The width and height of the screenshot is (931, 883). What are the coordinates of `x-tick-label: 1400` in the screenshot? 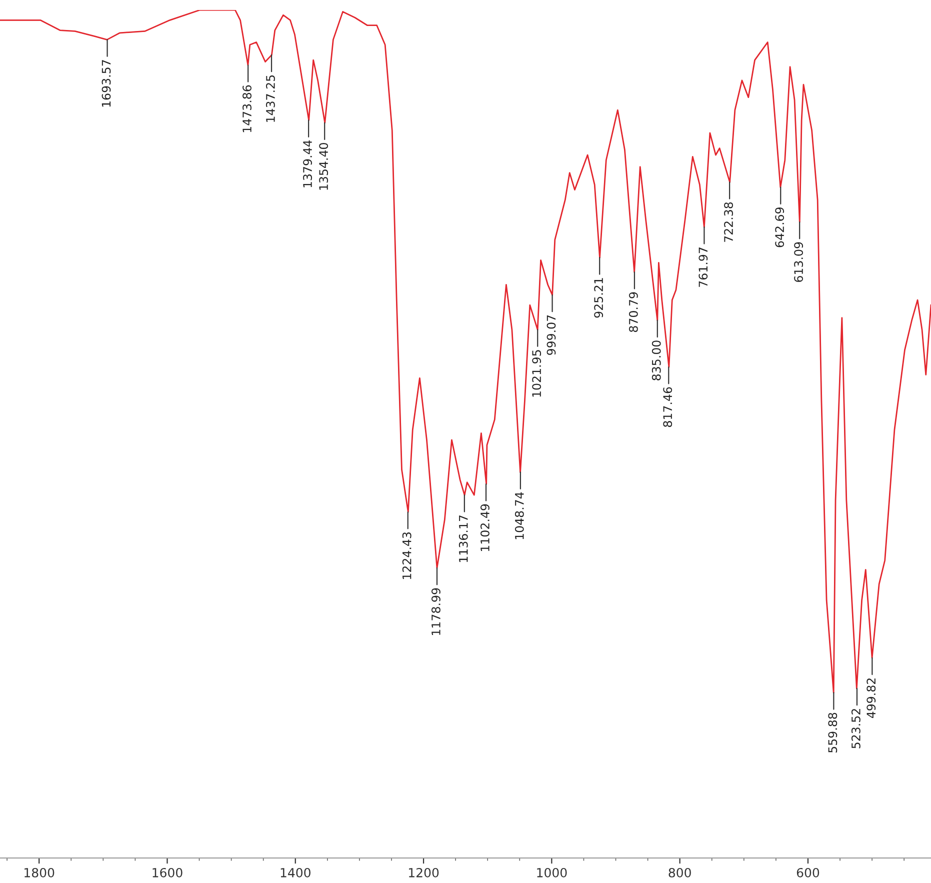 It's located at (295, 873).